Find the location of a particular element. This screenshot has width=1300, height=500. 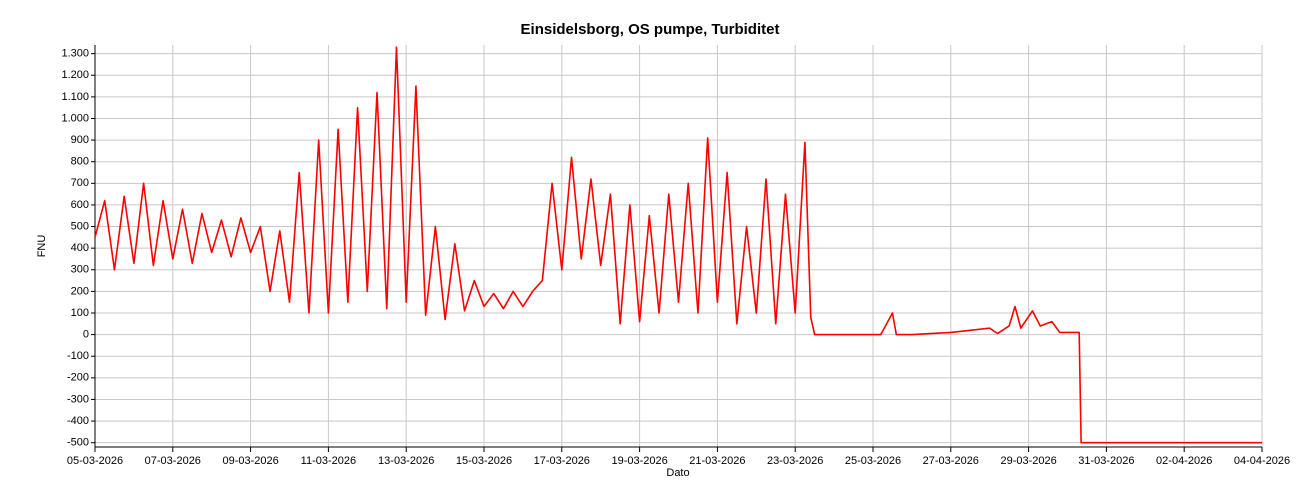

y-tick-label: 400 is located at coordinates (80, 248).